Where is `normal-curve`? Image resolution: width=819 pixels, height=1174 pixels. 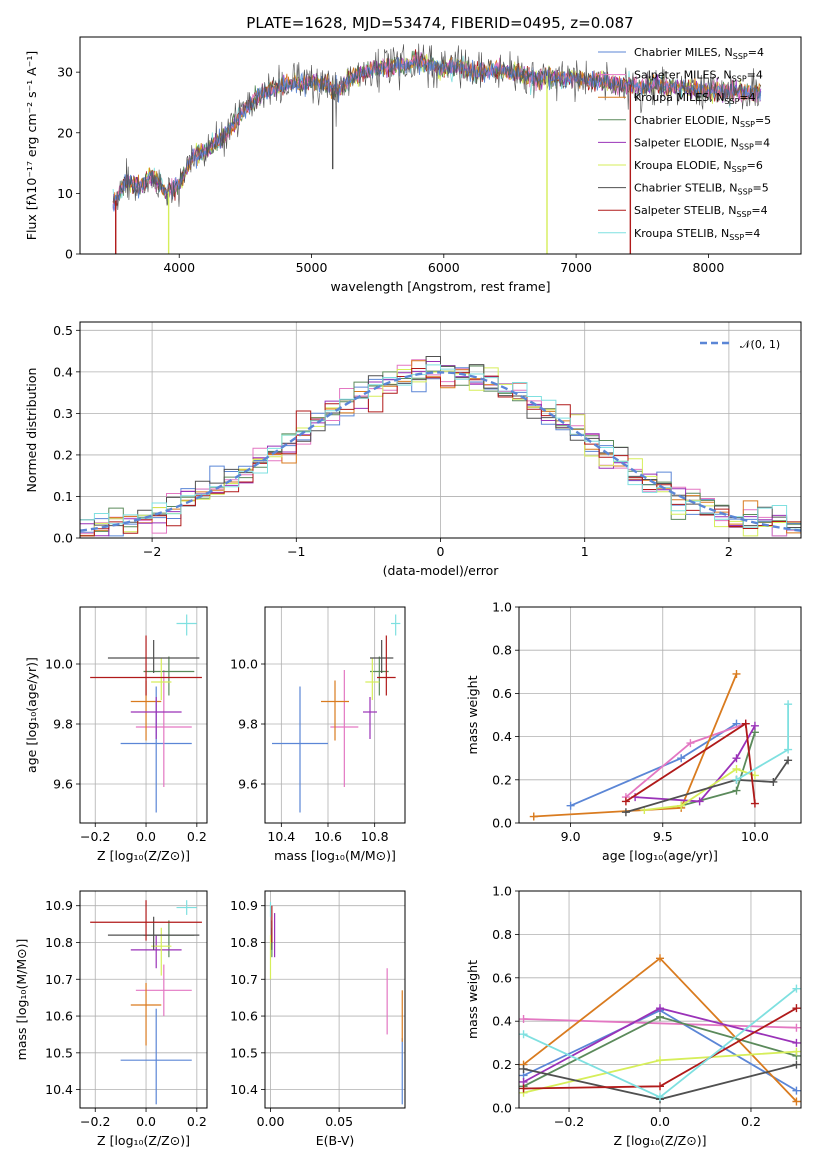
normal-curve is located at coordinates (440, 451).